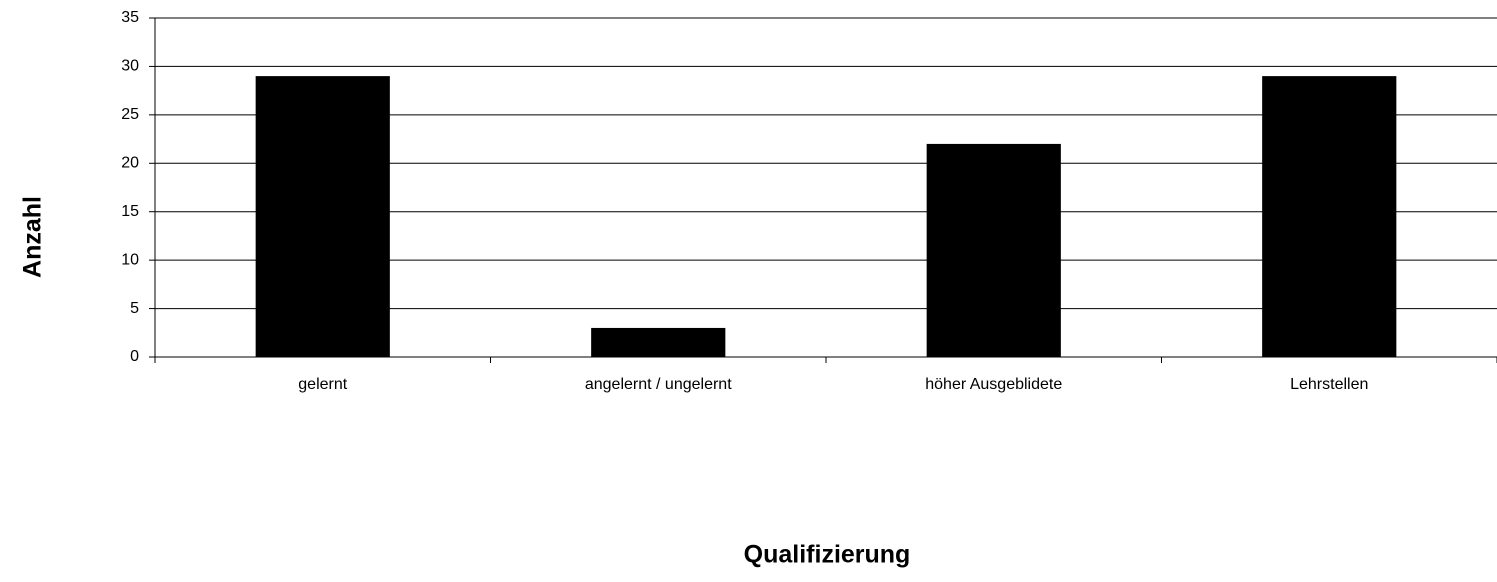 The image size is (1497, 582). I want to click on y-tick-label: 0, so click(134, 356).